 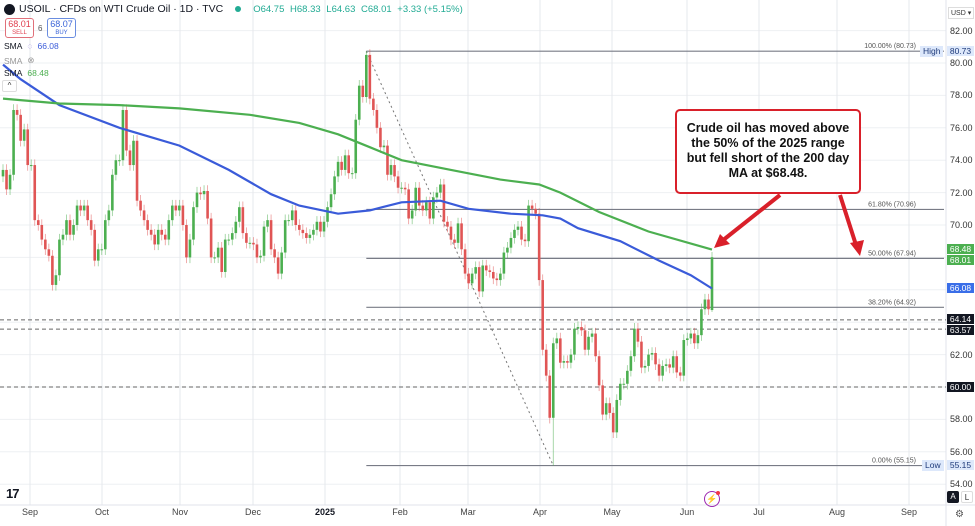 I want to click on high-price-tag: 80.73, so click(x=960, y=51).